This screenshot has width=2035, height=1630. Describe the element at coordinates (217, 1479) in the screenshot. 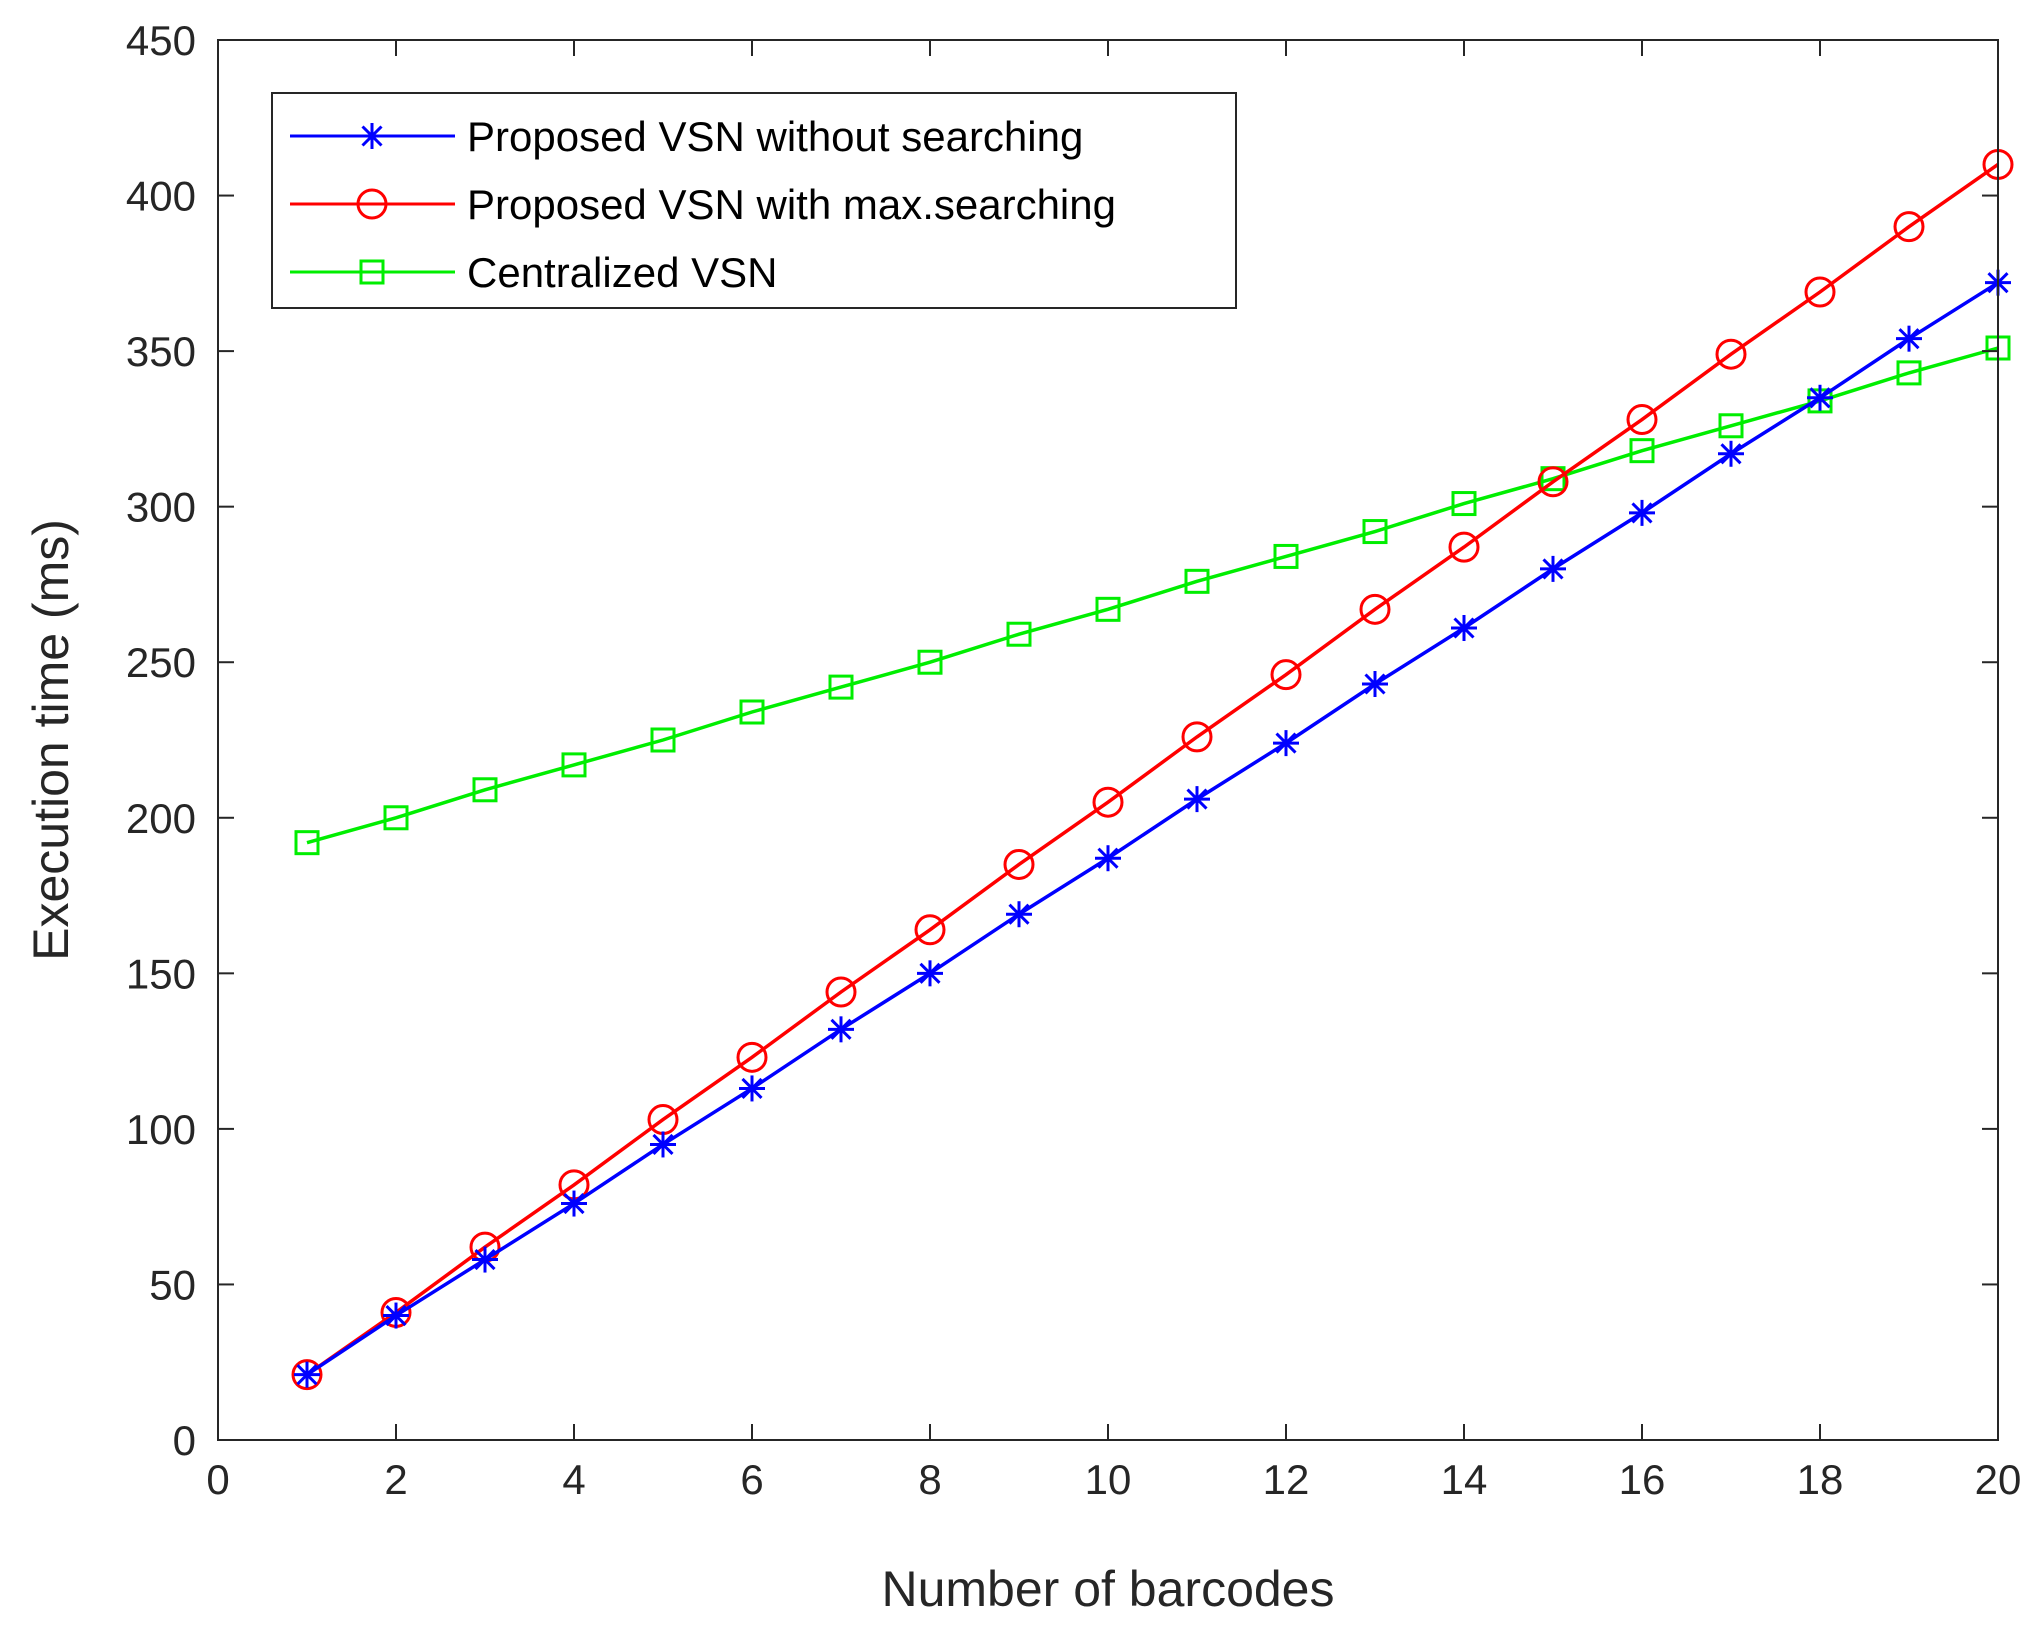

I see `x-tick-label: 0` at that location.